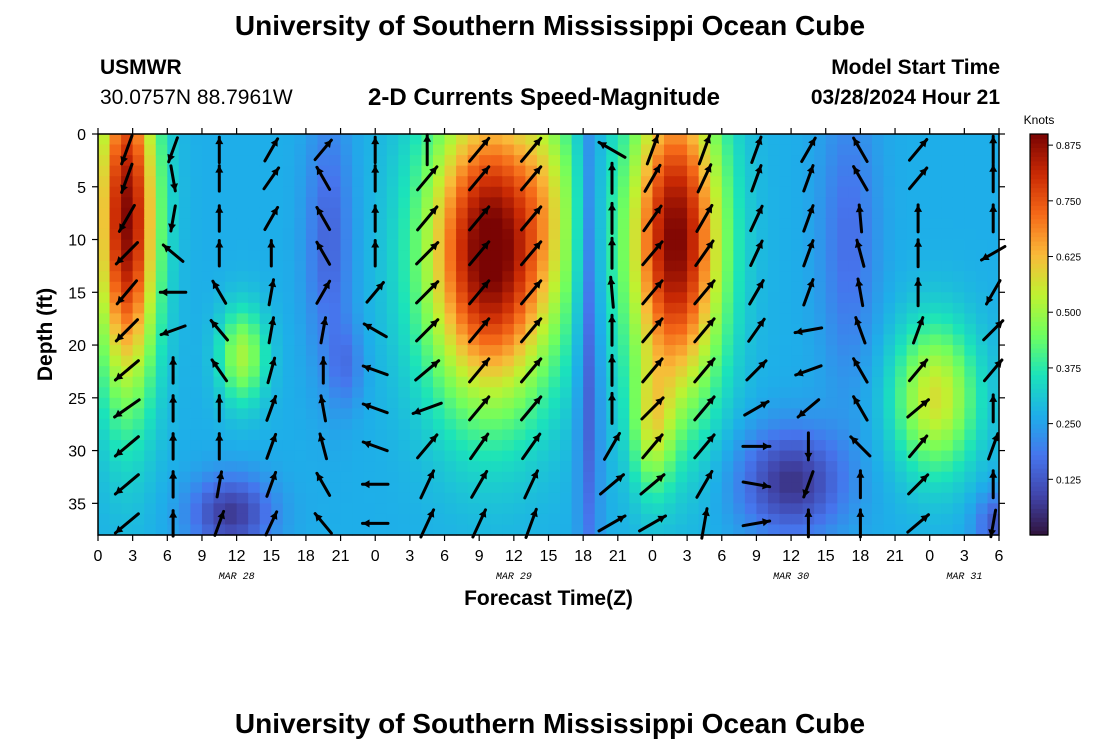  What do you see at coordinates (756, 556) in the screenshot?
I see `x-tick-label: 9` at bounding box center [756, 556].